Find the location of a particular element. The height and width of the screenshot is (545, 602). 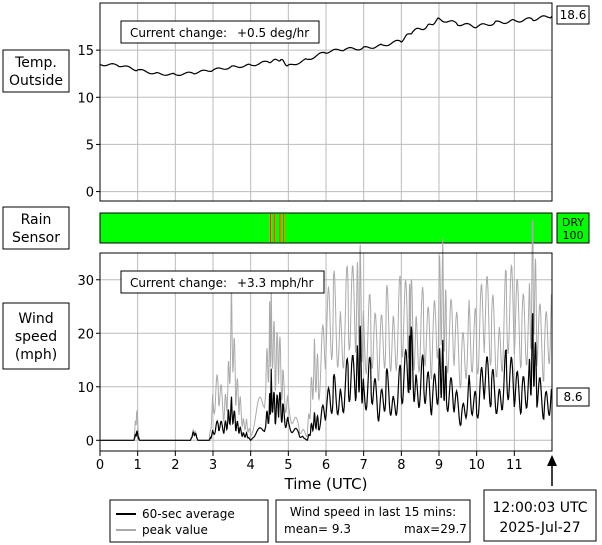

x-axis-tick-label: 5 is located at coordinates (288, 465).